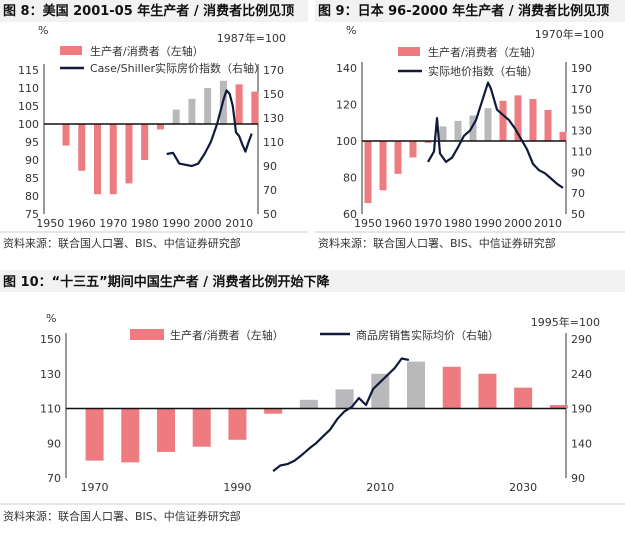  What do you see at coordinates (28, 70) in the screenshot?
I see `y-left-tick-label: 115` at bounding box center [28, 70].